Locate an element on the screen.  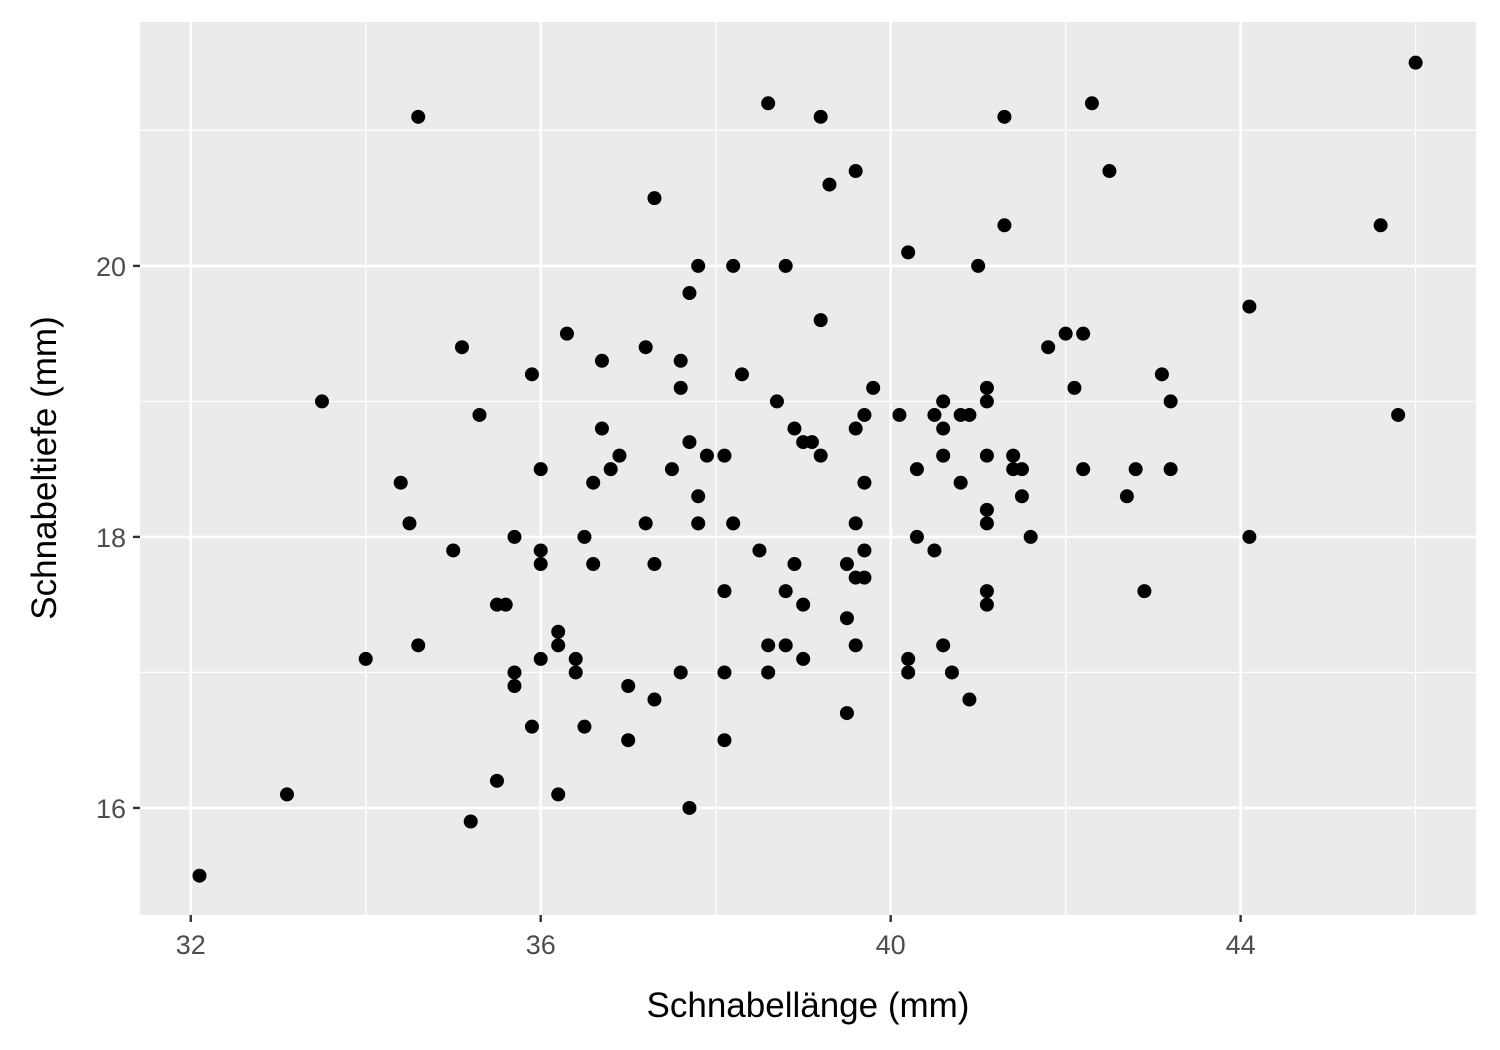
y-axis-title: Schnabeltiefe (mm) is located at coordinates (44, 467).